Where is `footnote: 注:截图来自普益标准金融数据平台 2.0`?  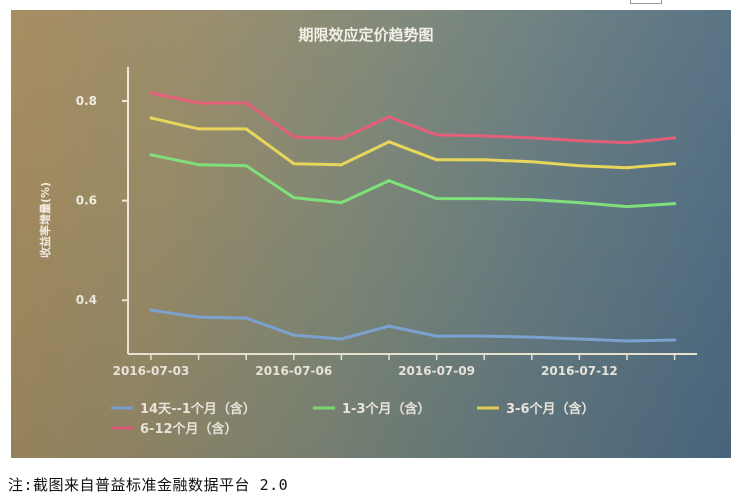
footnote: 注:截图来自普益标准金融数据平台 2.0 is located at coordinates (148, 485).